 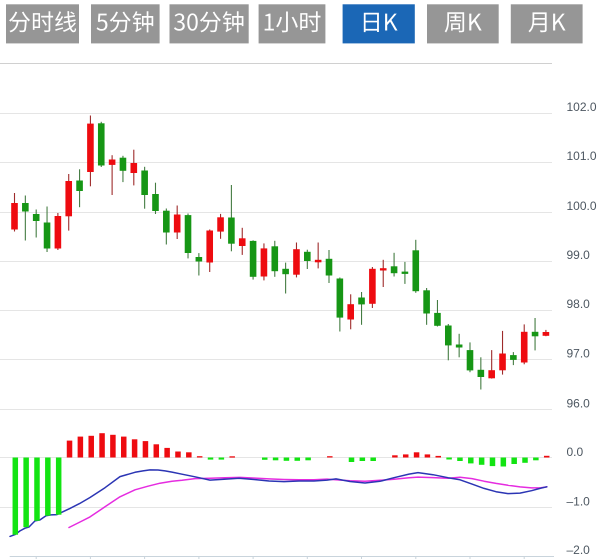 What do you see at coordinates (582, 107) in the screenshot?
I see `svg-text: 102.0` at bounding box center [582, 107].